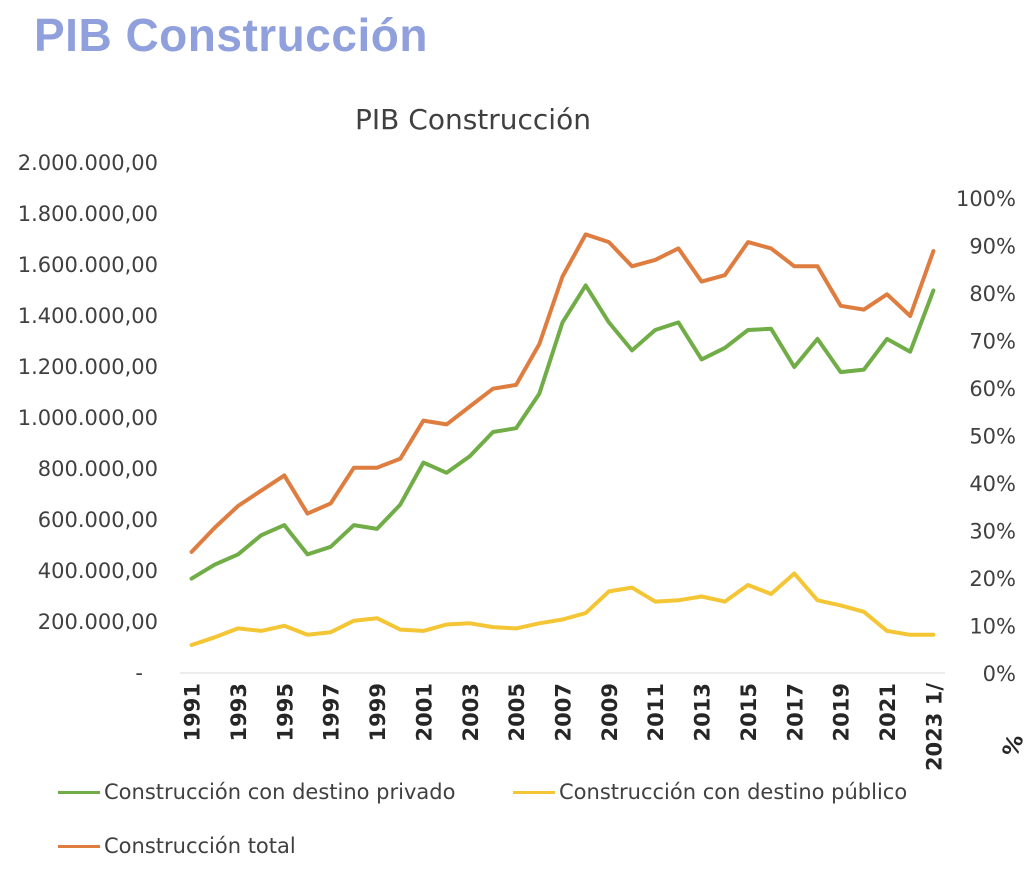 The image size is (1024, 878). I want to click on legend-label-total: Construcción total, so click(200, 846).